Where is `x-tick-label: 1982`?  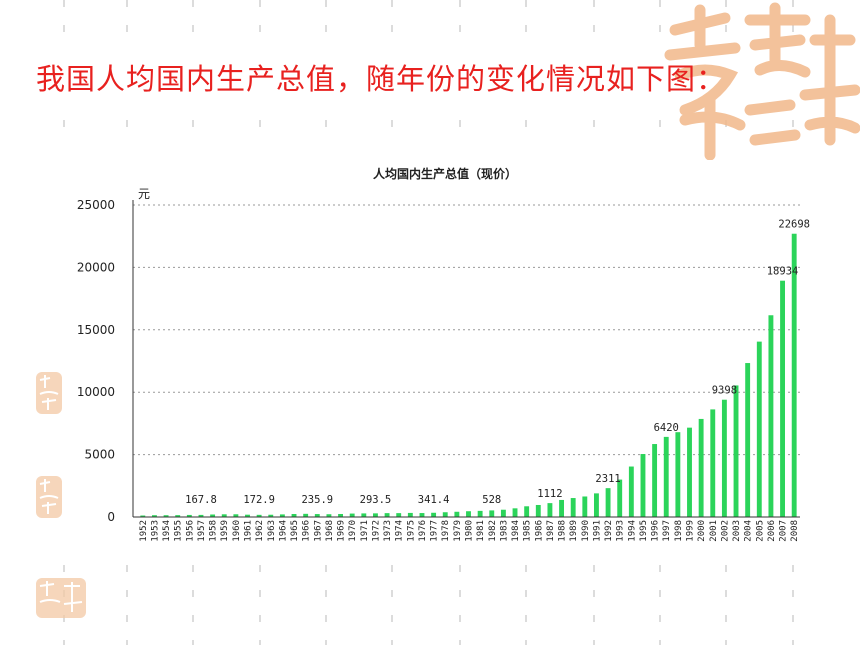 x-tick-label: 1982 is located at coordinates (493, 531).